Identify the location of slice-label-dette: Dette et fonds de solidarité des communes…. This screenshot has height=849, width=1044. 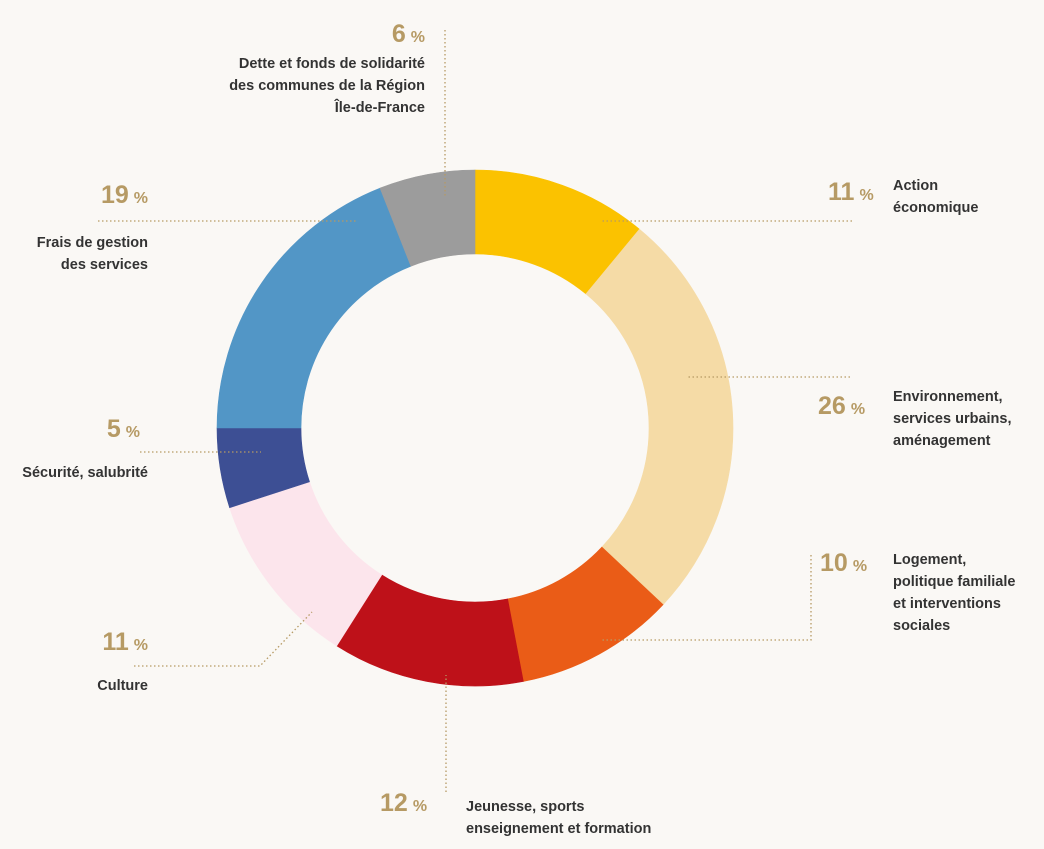
(327, 86).